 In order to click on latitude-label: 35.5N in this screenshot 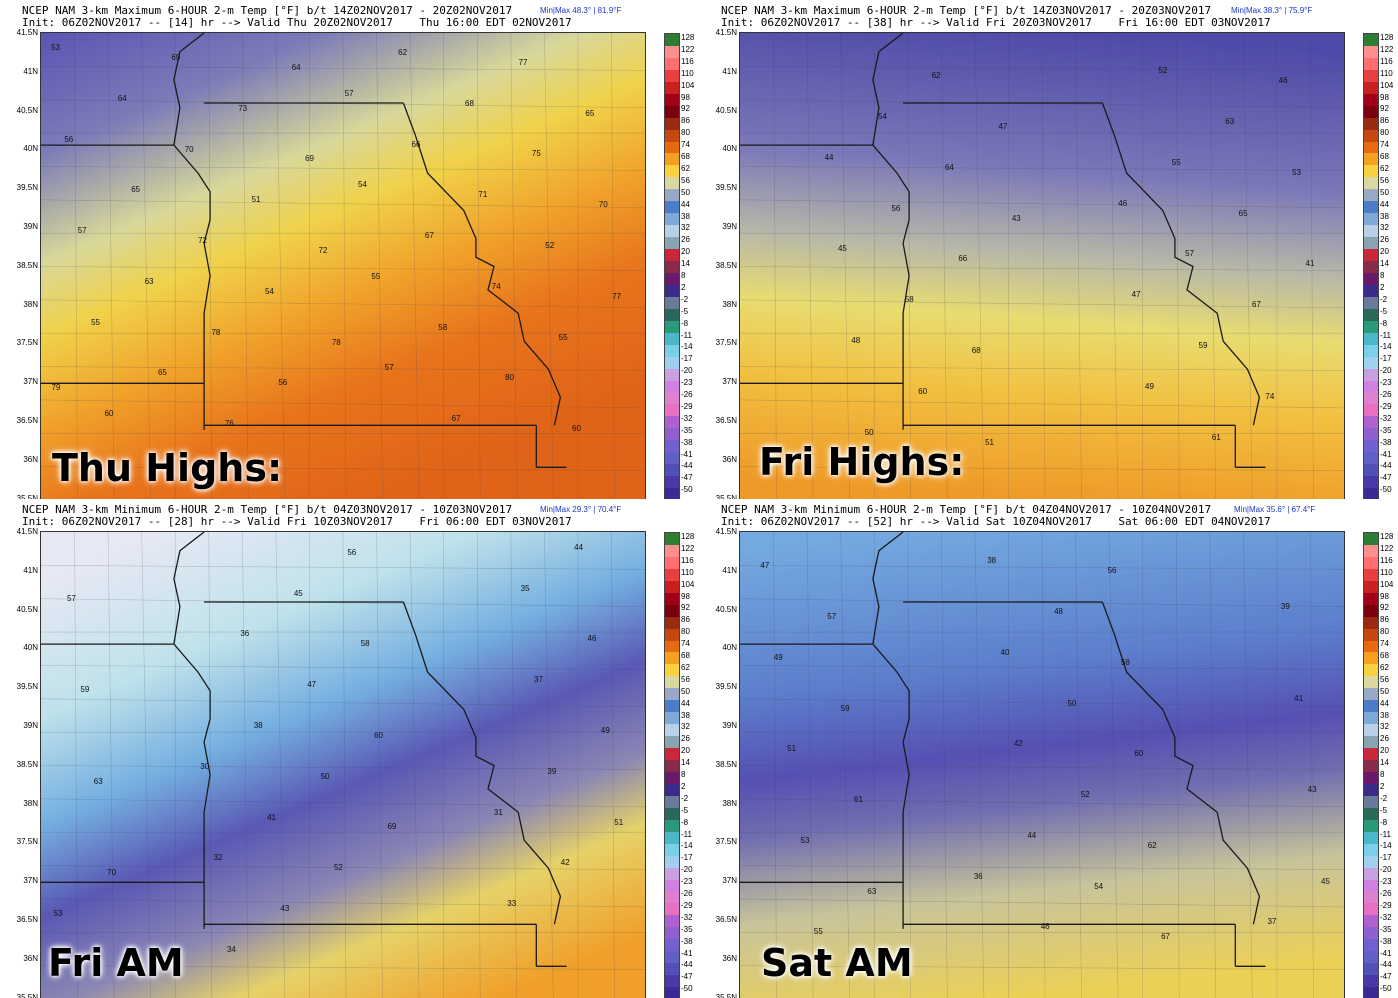, I will do `click(726, 496)`.